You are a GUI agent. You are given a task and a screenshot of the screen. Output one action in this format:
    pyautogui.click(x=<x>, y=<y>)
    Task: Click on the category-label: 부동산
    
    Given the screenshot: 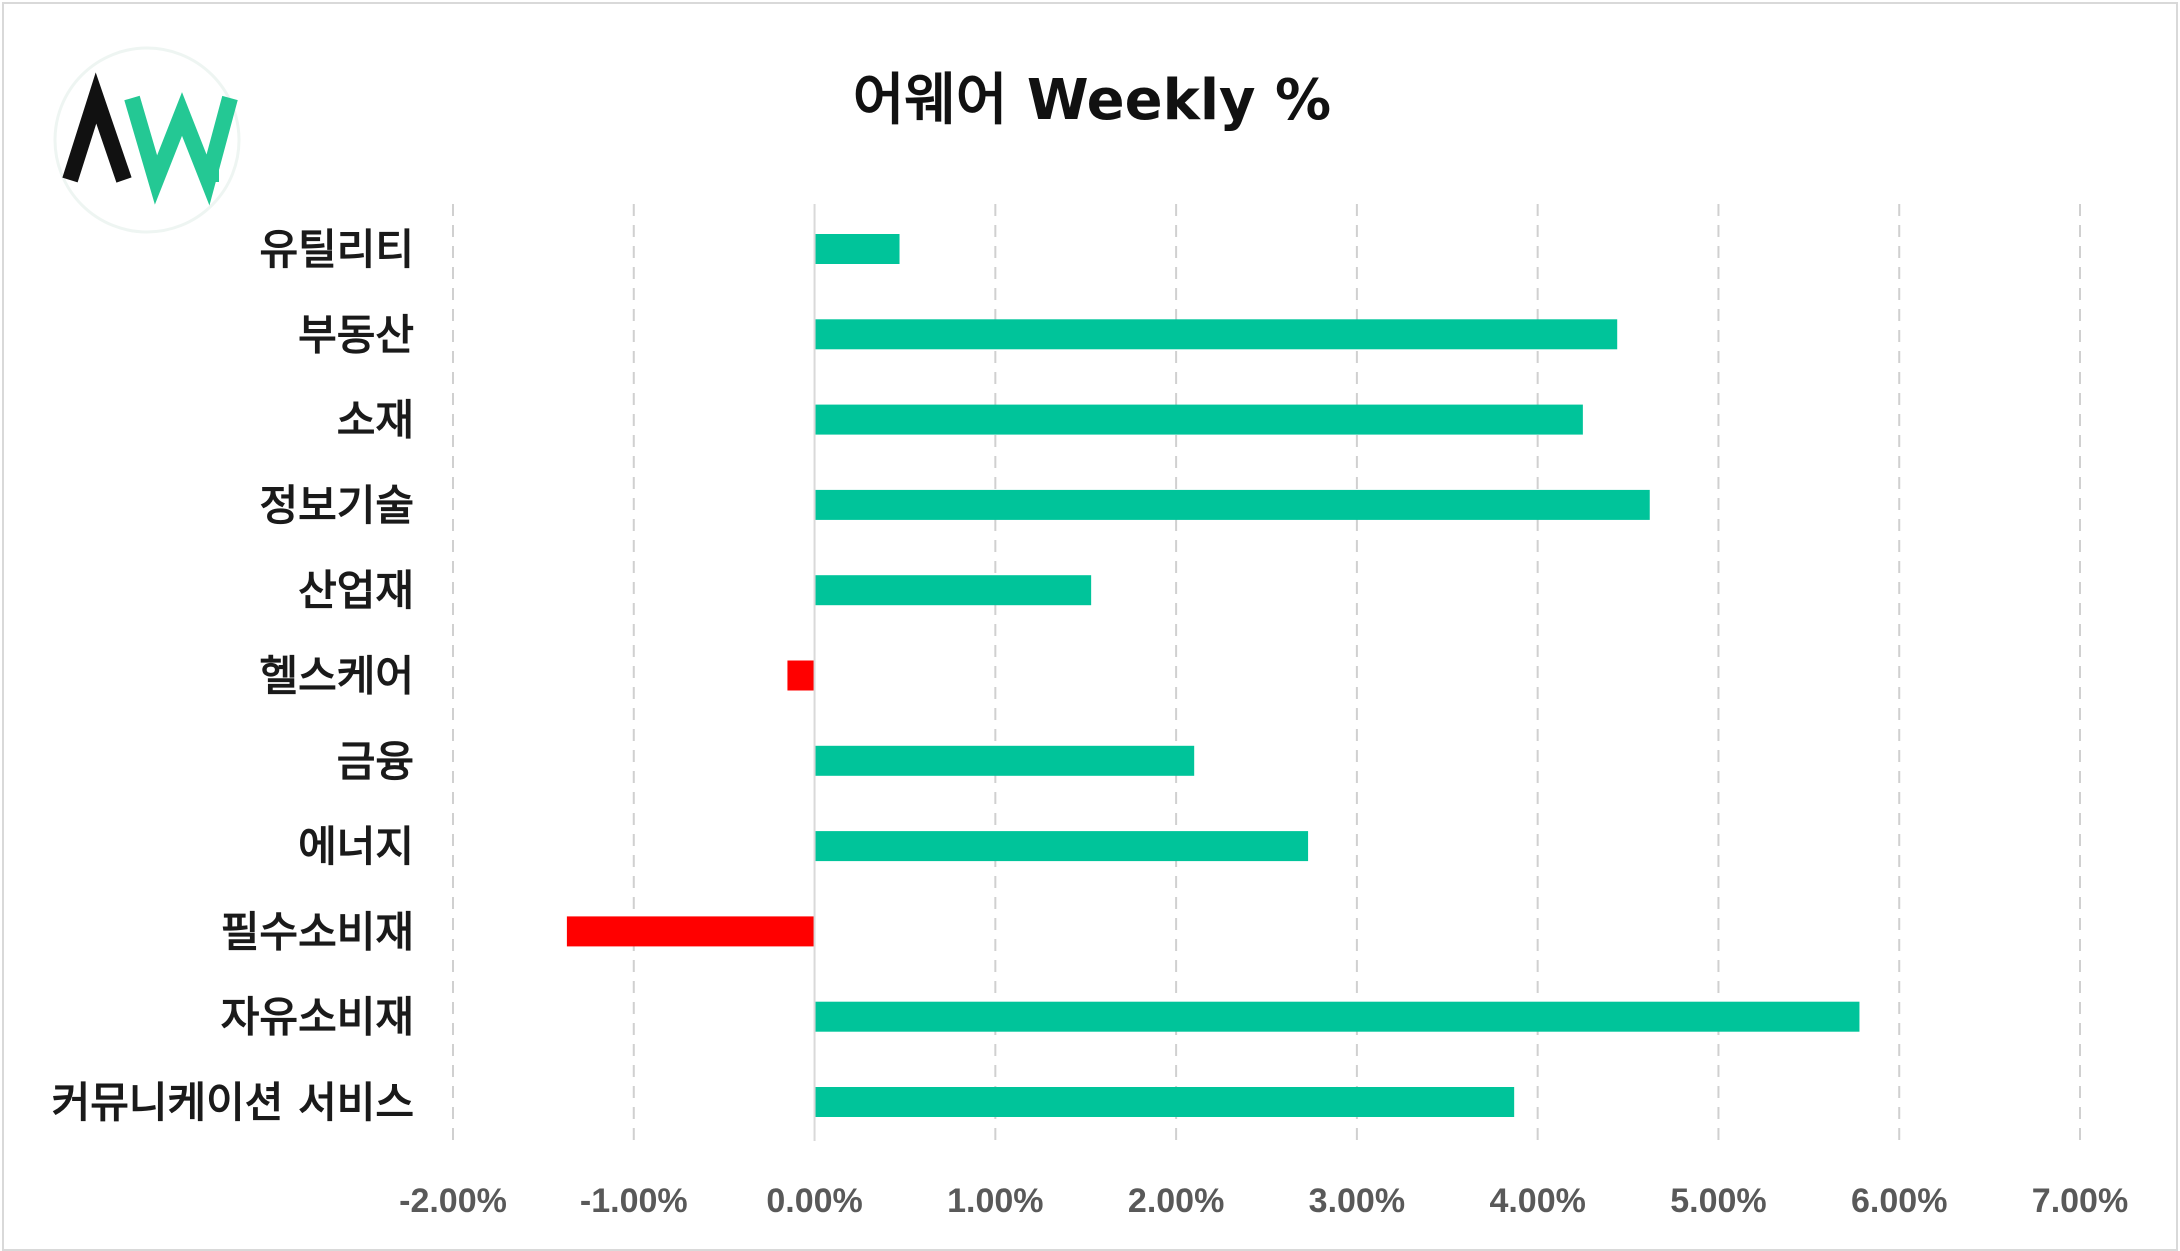 What is the action you would take?
    pyautogui.click(x=356, y=334)
    